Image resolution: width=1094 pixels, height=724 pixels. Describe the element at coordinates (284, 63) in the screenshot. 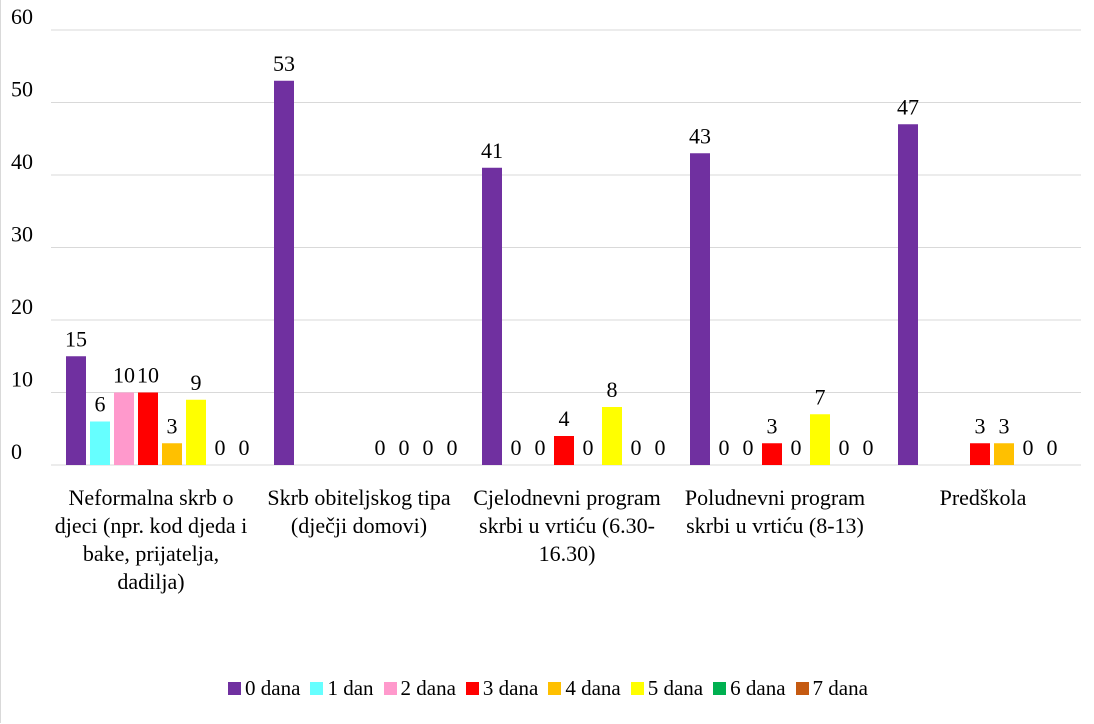

I see `data-label: 53` at that location.